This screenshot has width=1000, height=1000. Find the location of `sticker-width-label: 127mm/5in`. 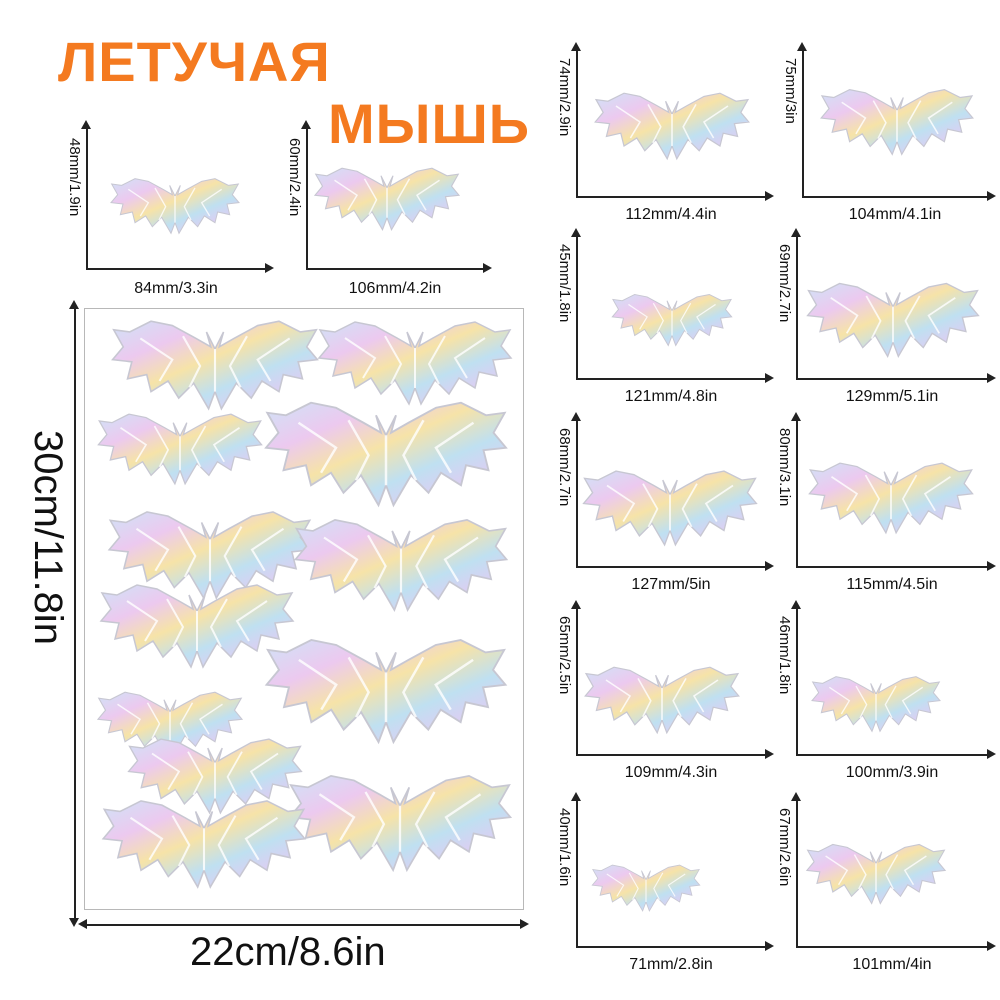

sticker-width-label: 127mm/5in is located at coordinates (671, 584).